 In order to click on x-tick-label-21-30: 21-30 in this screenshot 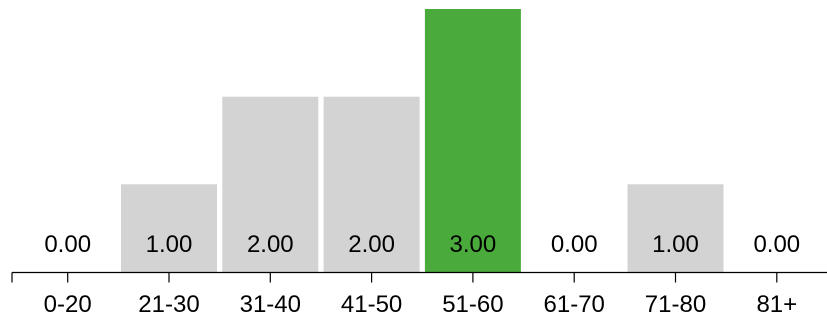, I will do `click(168, 304)`.